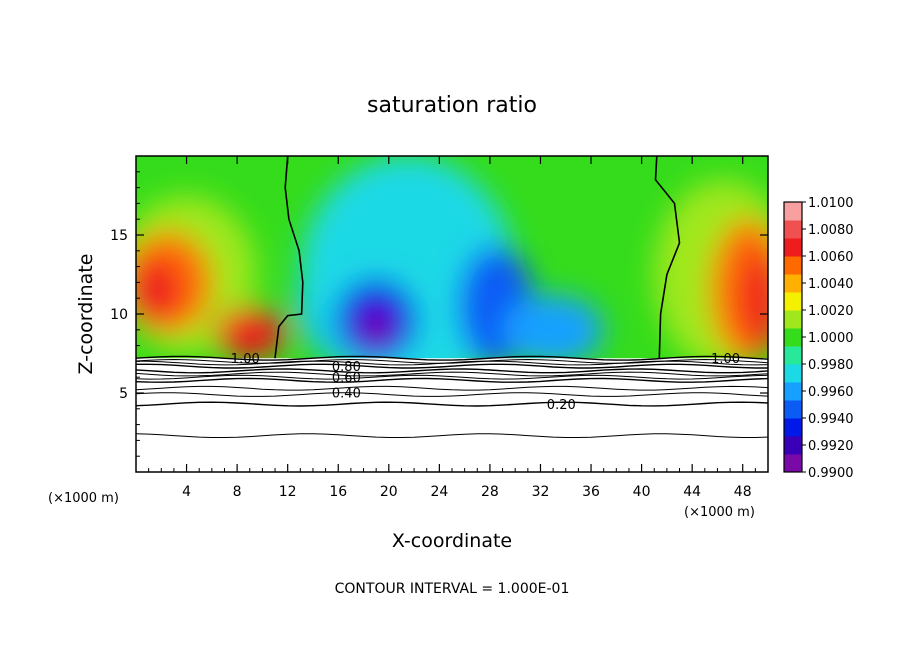 The width and height of the screenshot is (904, 659). I want to click on colorbar-label-9: 0.9920, so click(831, 446).